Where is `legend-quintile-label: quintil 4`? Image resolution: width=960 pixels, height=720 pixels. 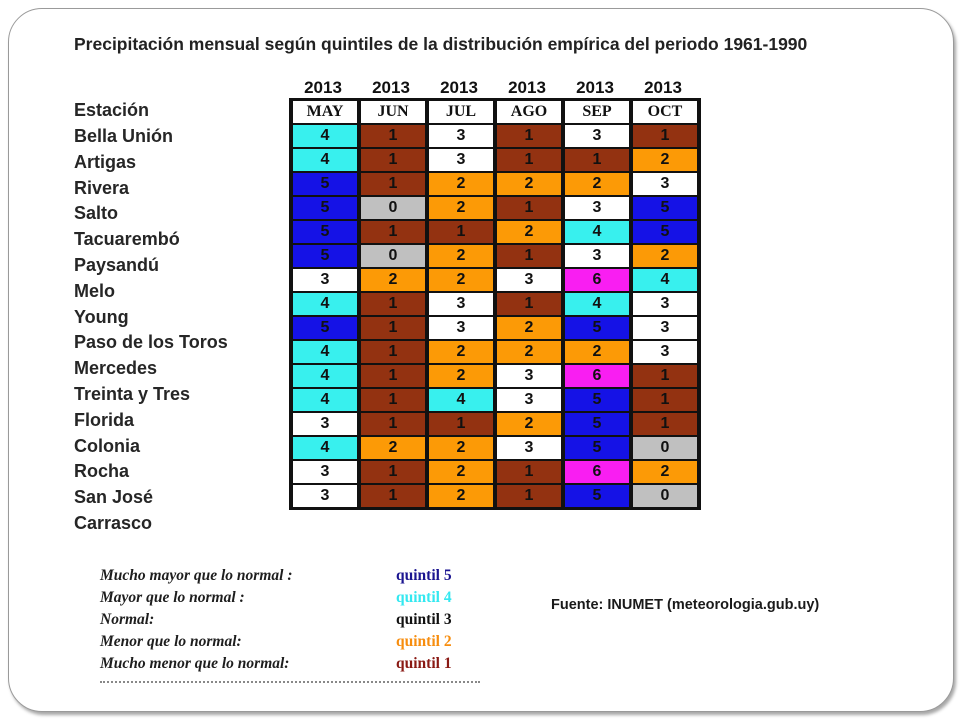
legend-quintile-label: quintil 4 is located at coordinates (424, 597).